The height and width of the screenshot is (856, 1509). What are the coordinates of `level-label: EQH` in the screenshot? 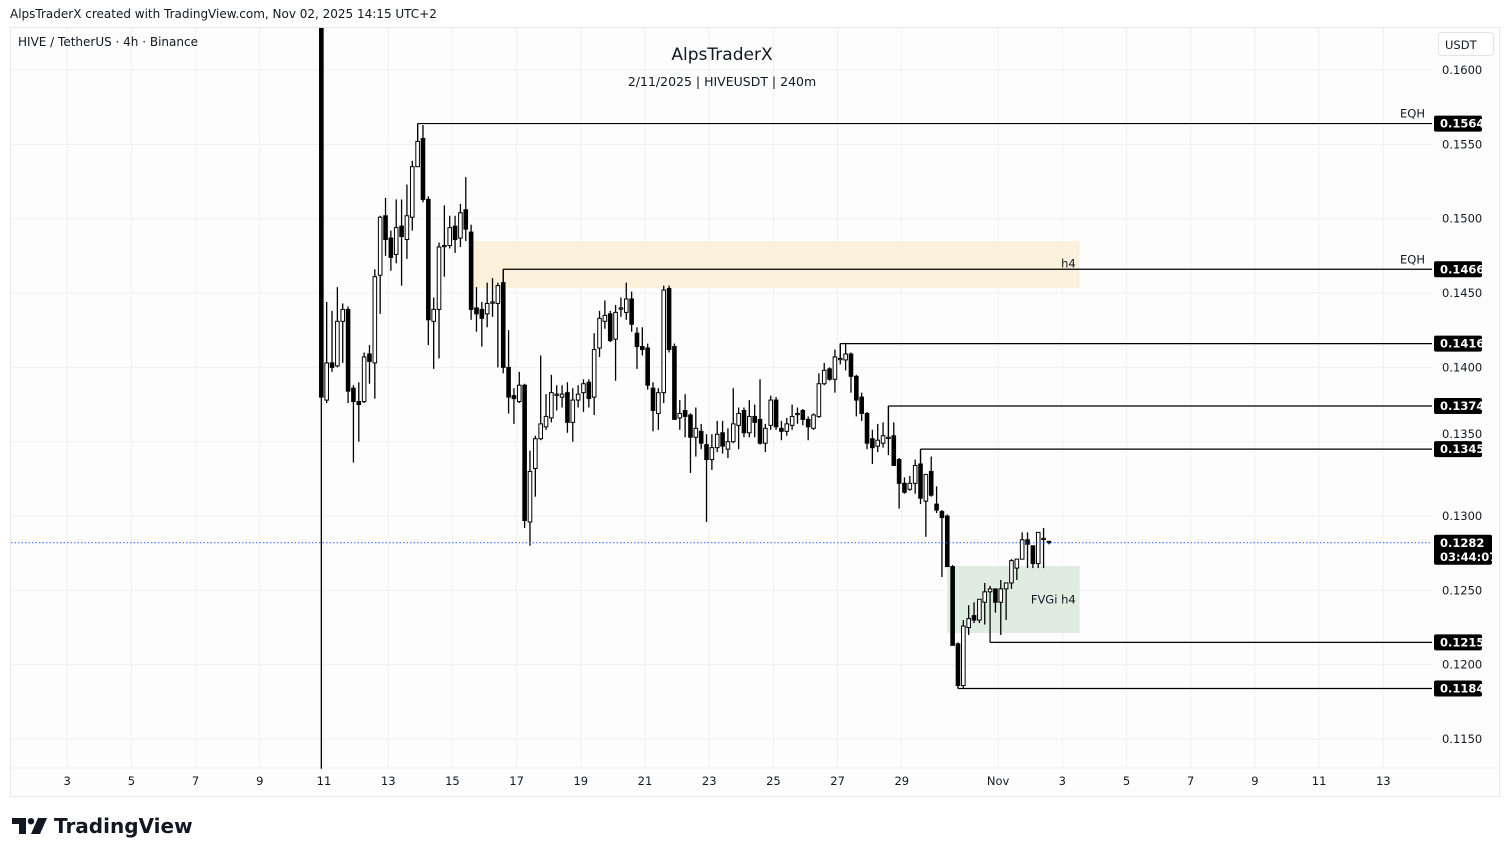 It's located at (1412, 259).